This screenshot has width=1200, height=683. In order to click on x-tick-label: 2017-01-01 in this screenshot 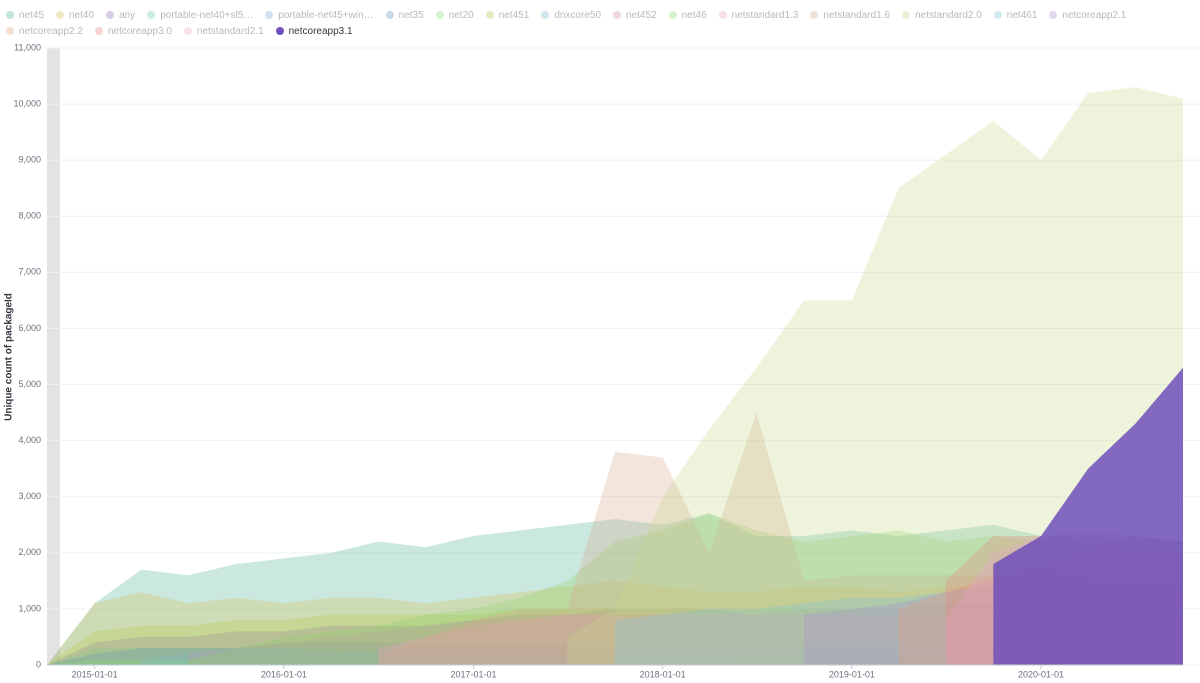, I will do `click(473, 674)`.